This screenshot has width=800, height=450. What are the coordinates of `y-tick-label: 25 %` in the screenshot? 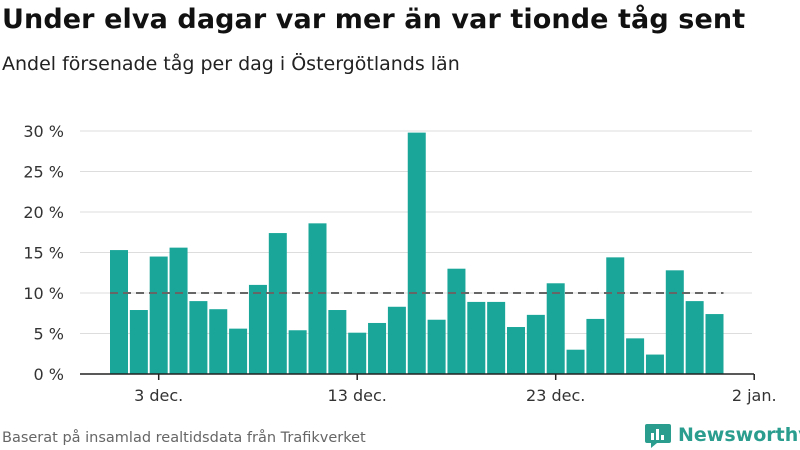 It's located at (43, 172).